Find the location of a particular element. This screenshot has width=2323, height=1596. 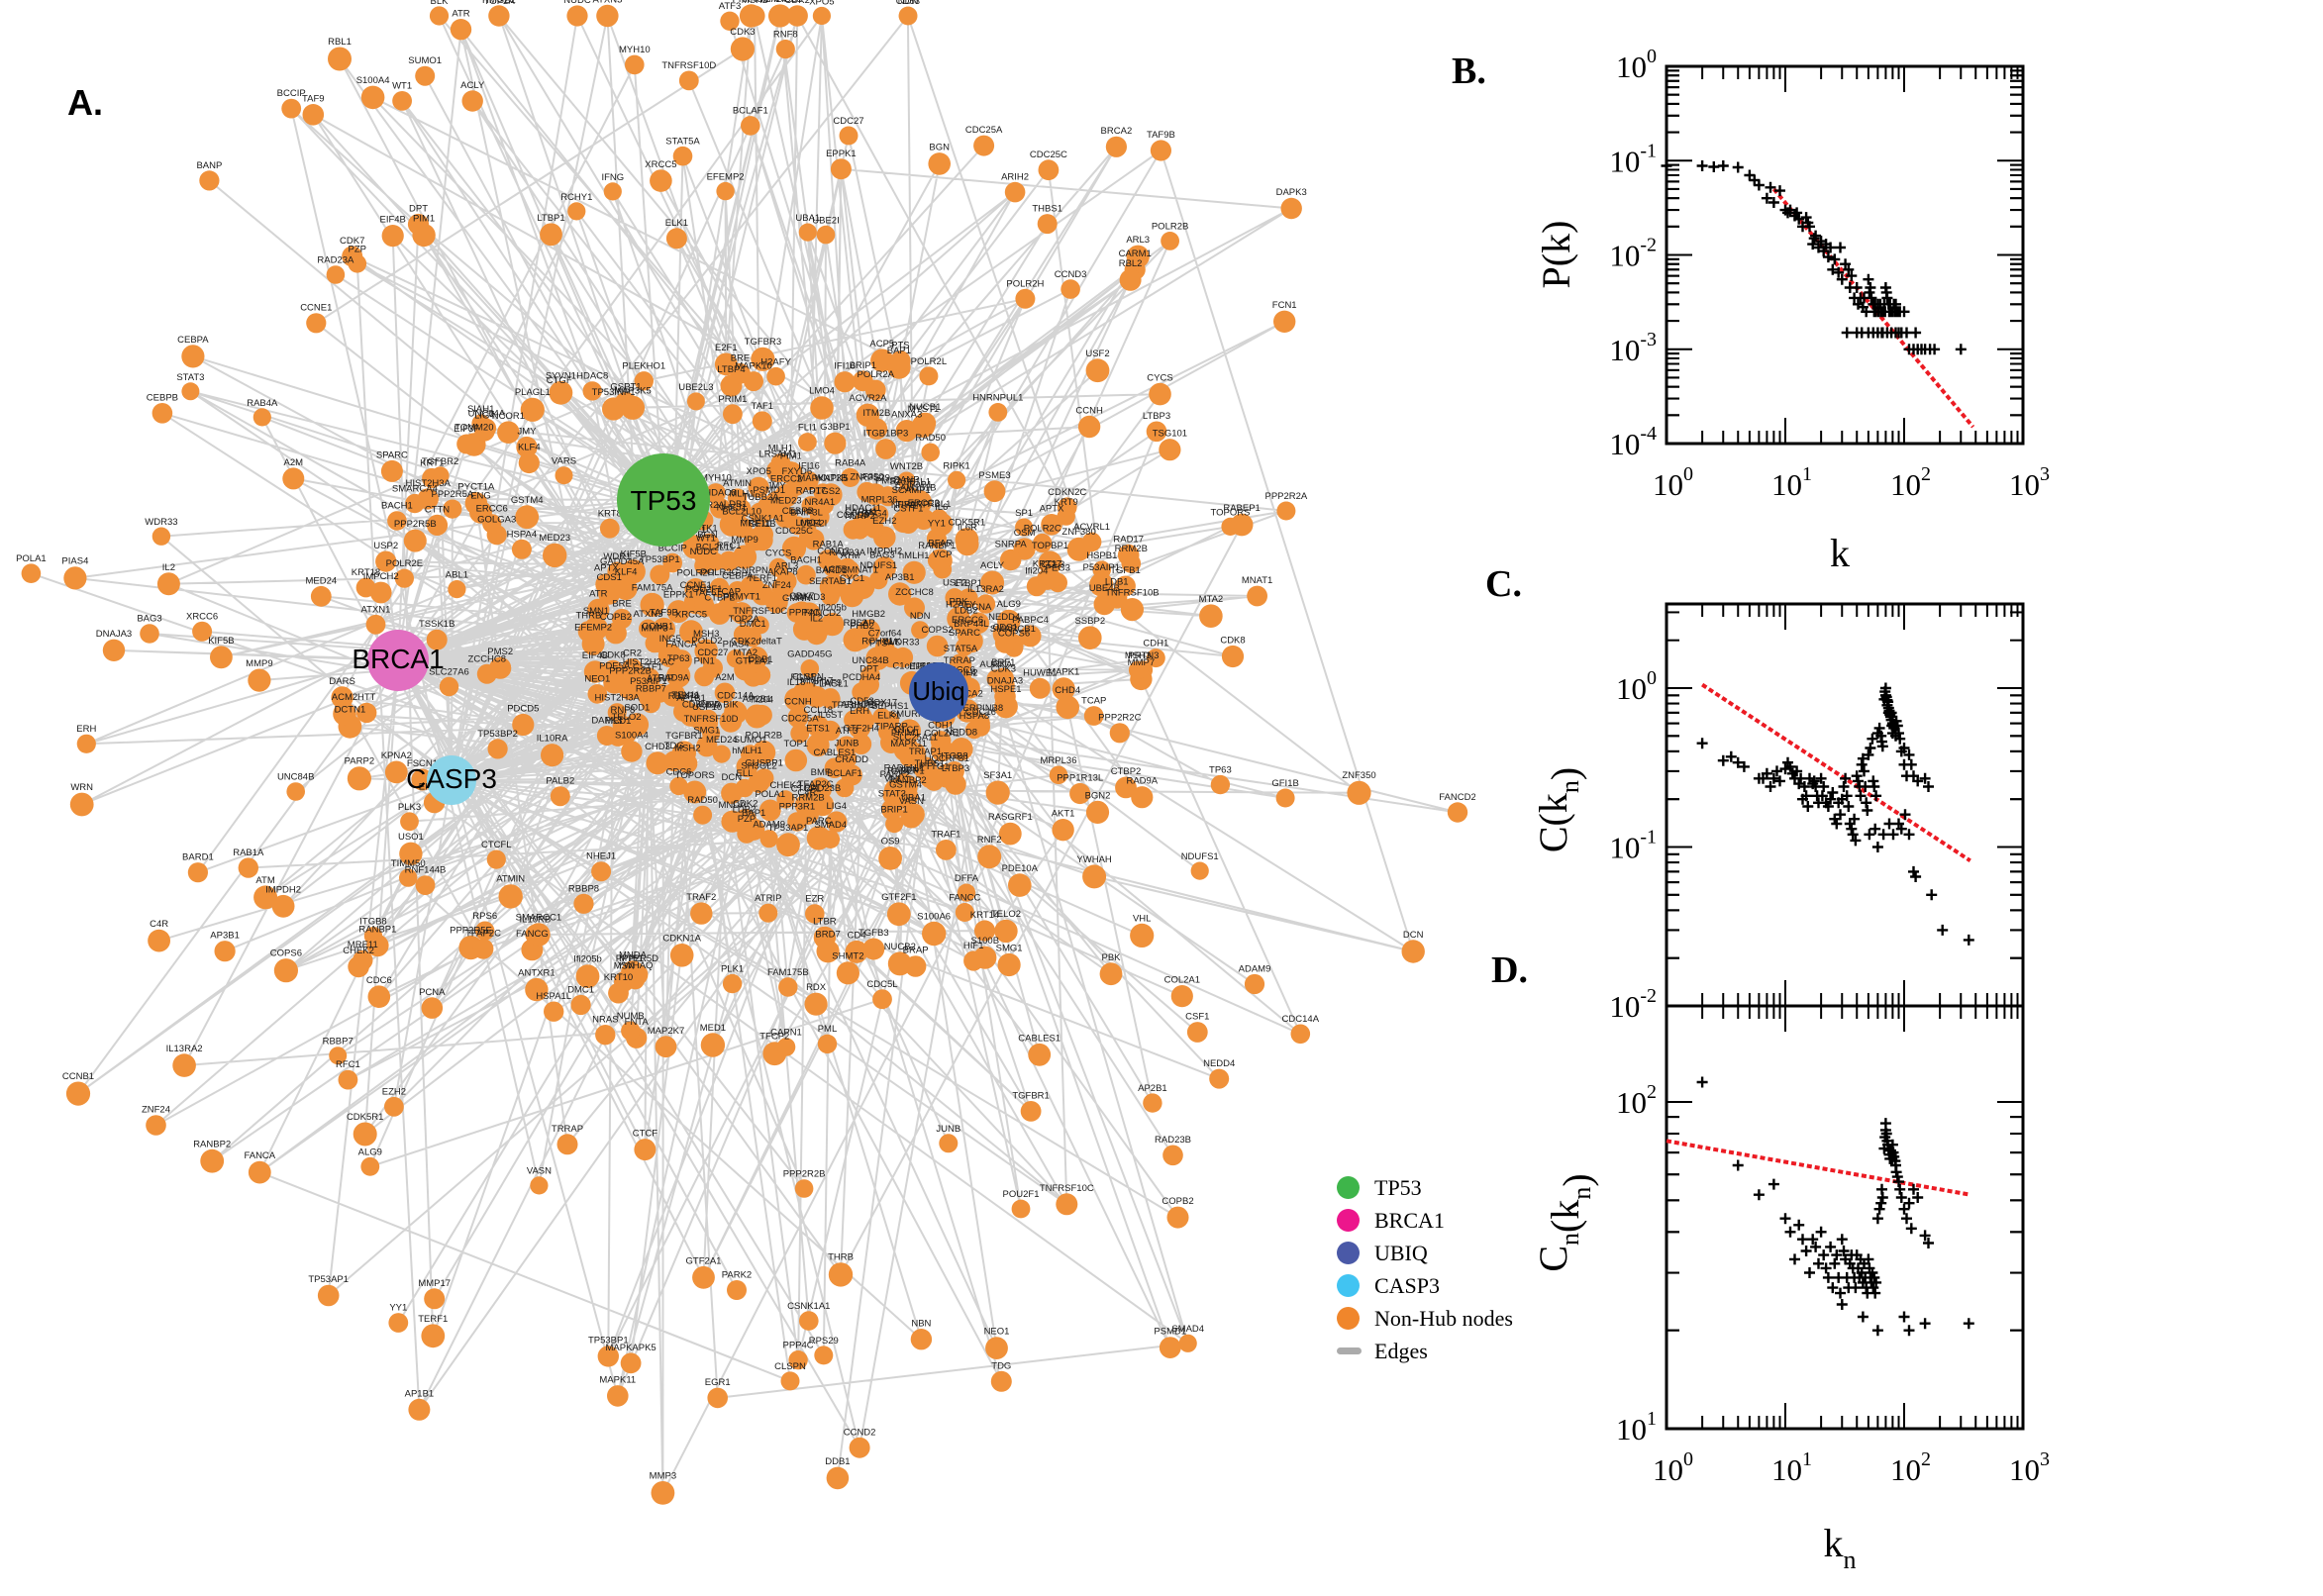

network-node-label: AP2B1 is located at coordinates (757, 699).